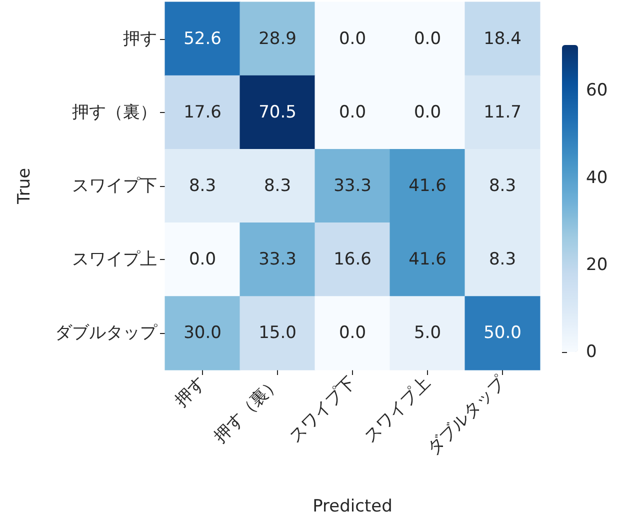 The height and width of the screenshot is (522, 622). What do you see at coordinates (114, 186) in the screenshot?
I see `y-tick-label: スワイプ下` at bounding box center [114, 186].